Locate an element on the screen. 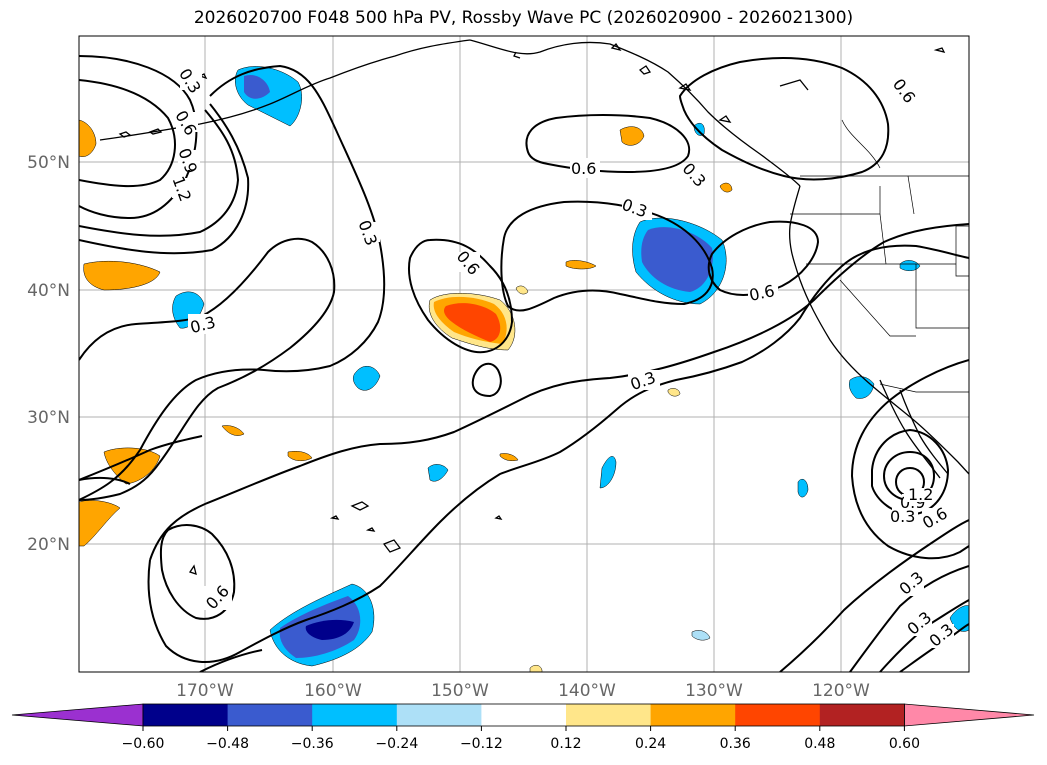  latitude-axis: 50°N 40°N 30°N 20°N is located at coordinates (48, 354).